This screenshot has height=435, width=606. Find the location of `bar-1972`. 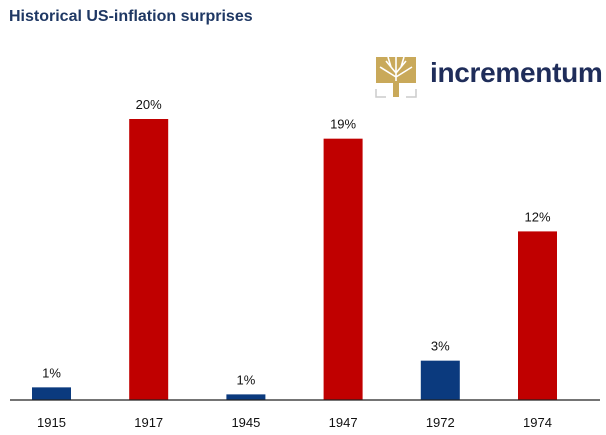

bar-1972 is located at coordinates (440, 380).